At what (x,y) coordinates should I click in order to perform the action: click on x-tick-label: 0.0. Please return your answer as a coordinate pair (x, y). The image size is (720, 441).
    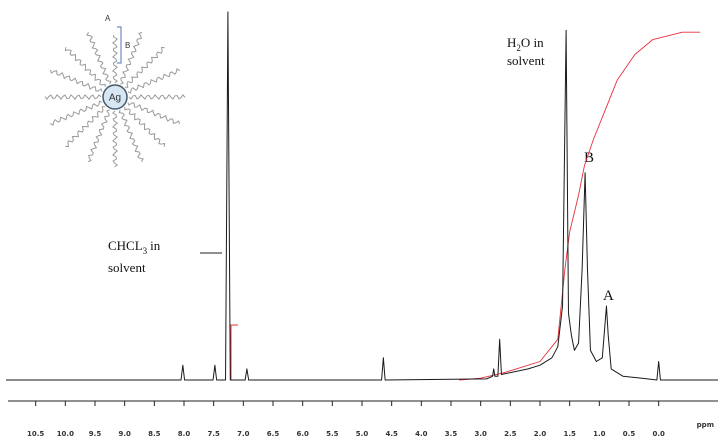
    Looking at the image, I should click on (658, 434).